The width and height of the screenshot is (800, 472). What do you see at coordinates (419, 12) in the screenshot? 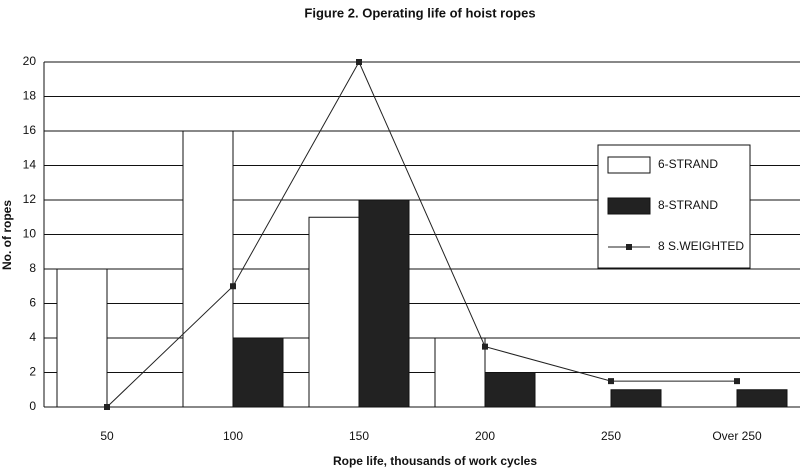
I see `chart-title: Figure 2. Operating life of hoist ropes` at bounding box center [419, 12].